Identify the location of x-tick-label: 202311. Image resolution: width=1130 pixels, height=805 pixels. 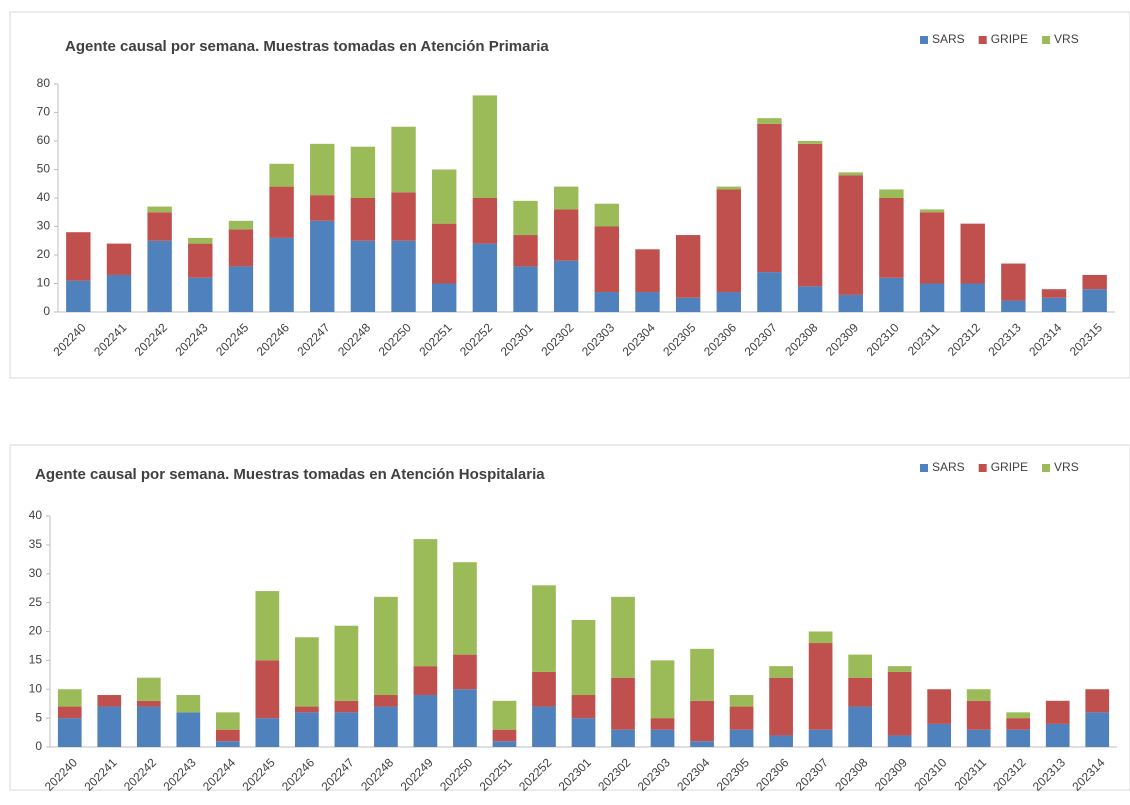
(924, 339).